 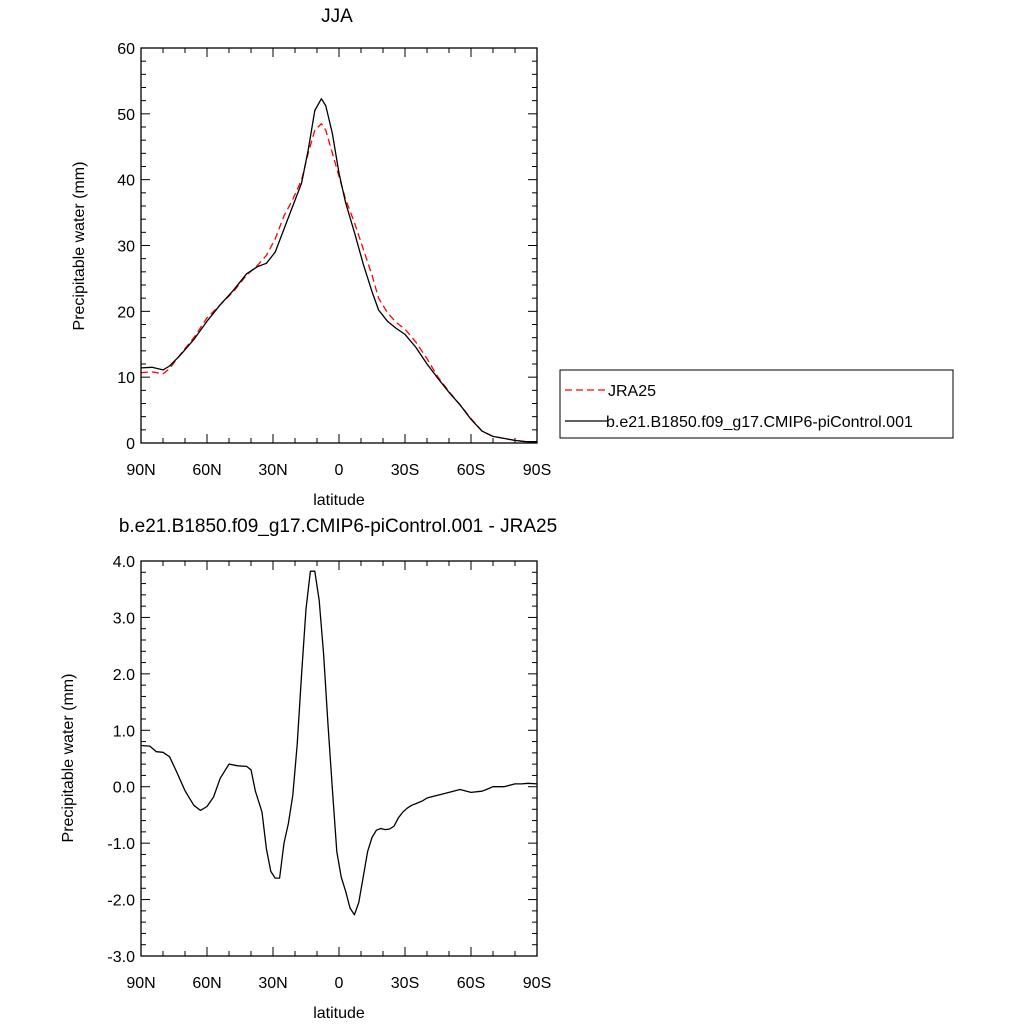 What do you see at coordinates (338, 283) in the screenshot?
I see `series-line-jra25` at bounding box center [338, 283].